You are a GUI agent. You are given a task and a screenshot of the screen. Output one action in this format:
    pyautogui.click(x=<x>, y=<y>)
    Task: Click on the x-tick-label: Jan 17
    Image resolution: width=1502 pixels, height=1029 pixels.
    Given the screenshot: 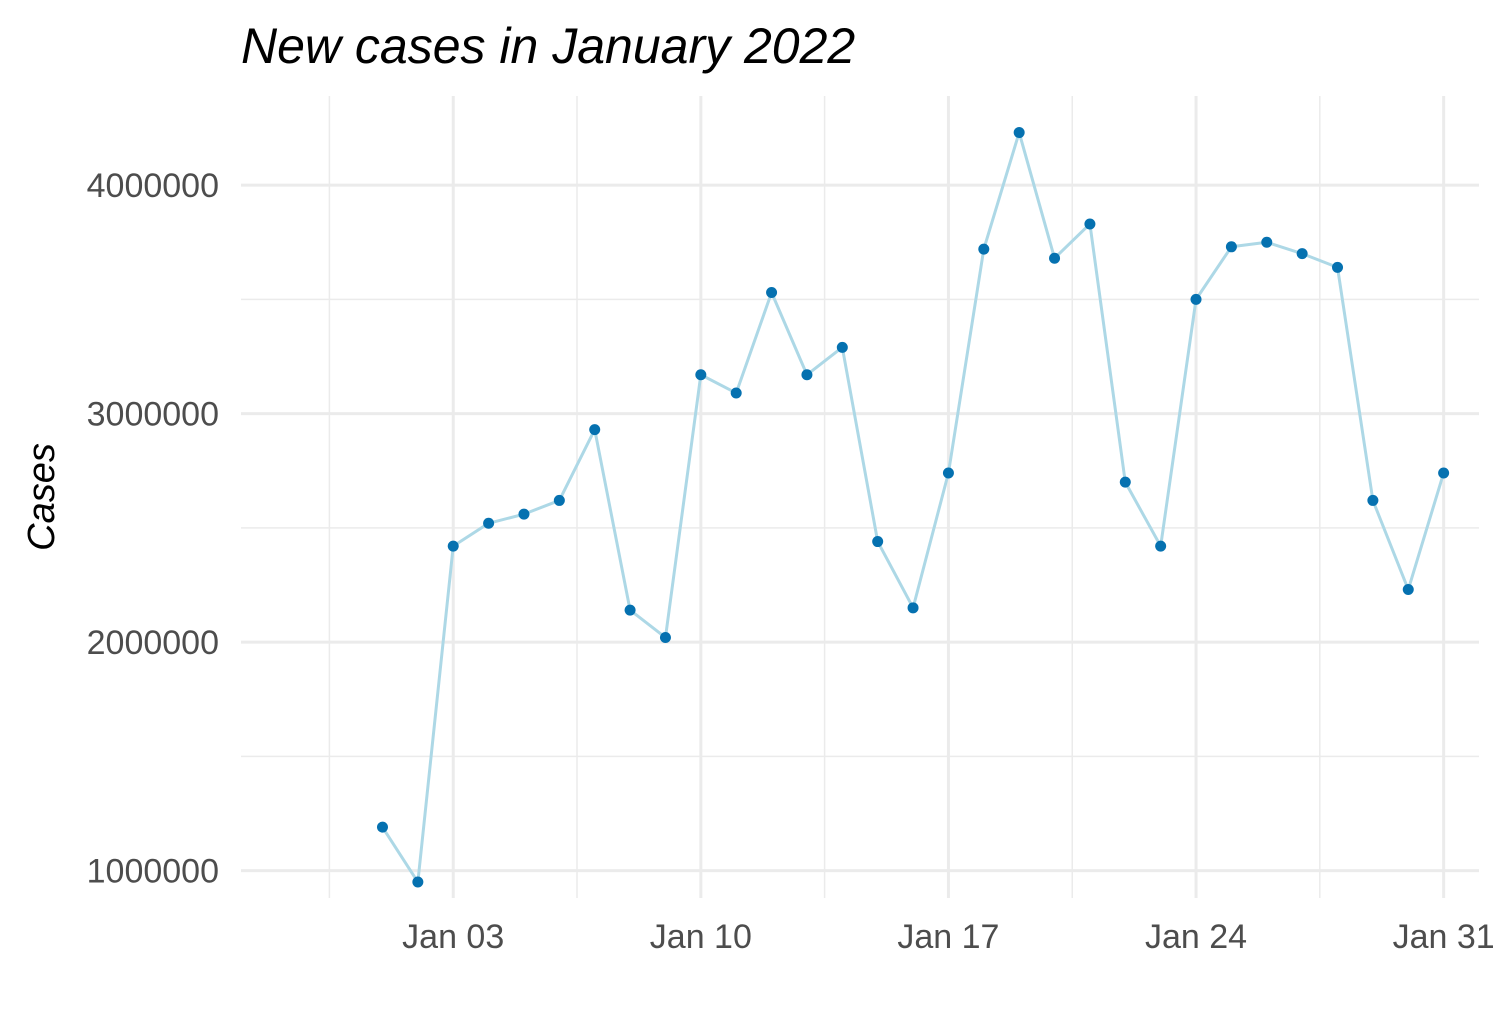 What is the action you would take?
    pyautogui.click(x=948, y=937)
    